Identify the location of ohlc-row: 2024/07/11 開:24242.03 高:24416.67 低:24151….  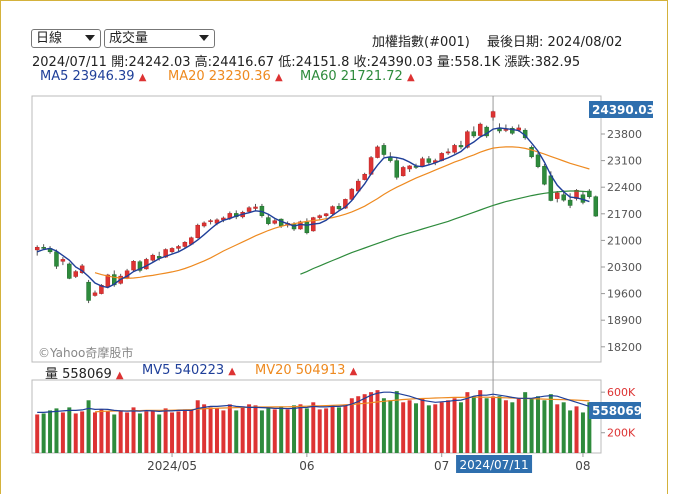
(306, 60).